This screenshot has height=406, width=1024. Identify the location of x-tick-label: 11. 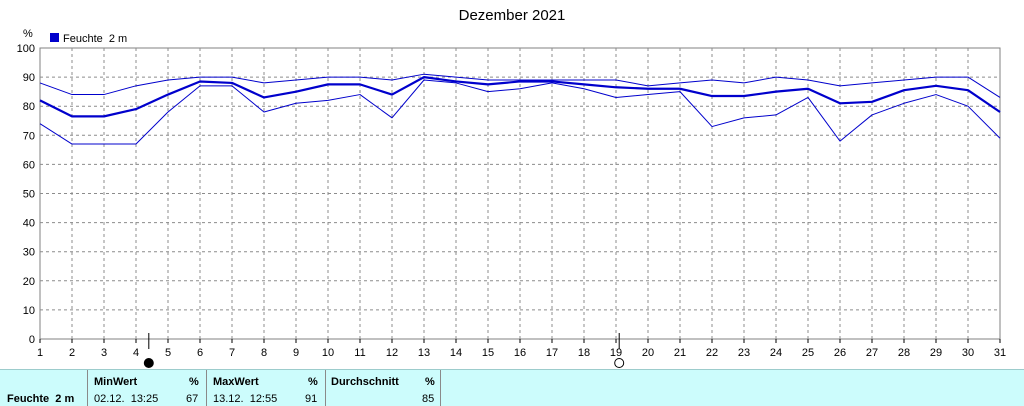
(359, 353).